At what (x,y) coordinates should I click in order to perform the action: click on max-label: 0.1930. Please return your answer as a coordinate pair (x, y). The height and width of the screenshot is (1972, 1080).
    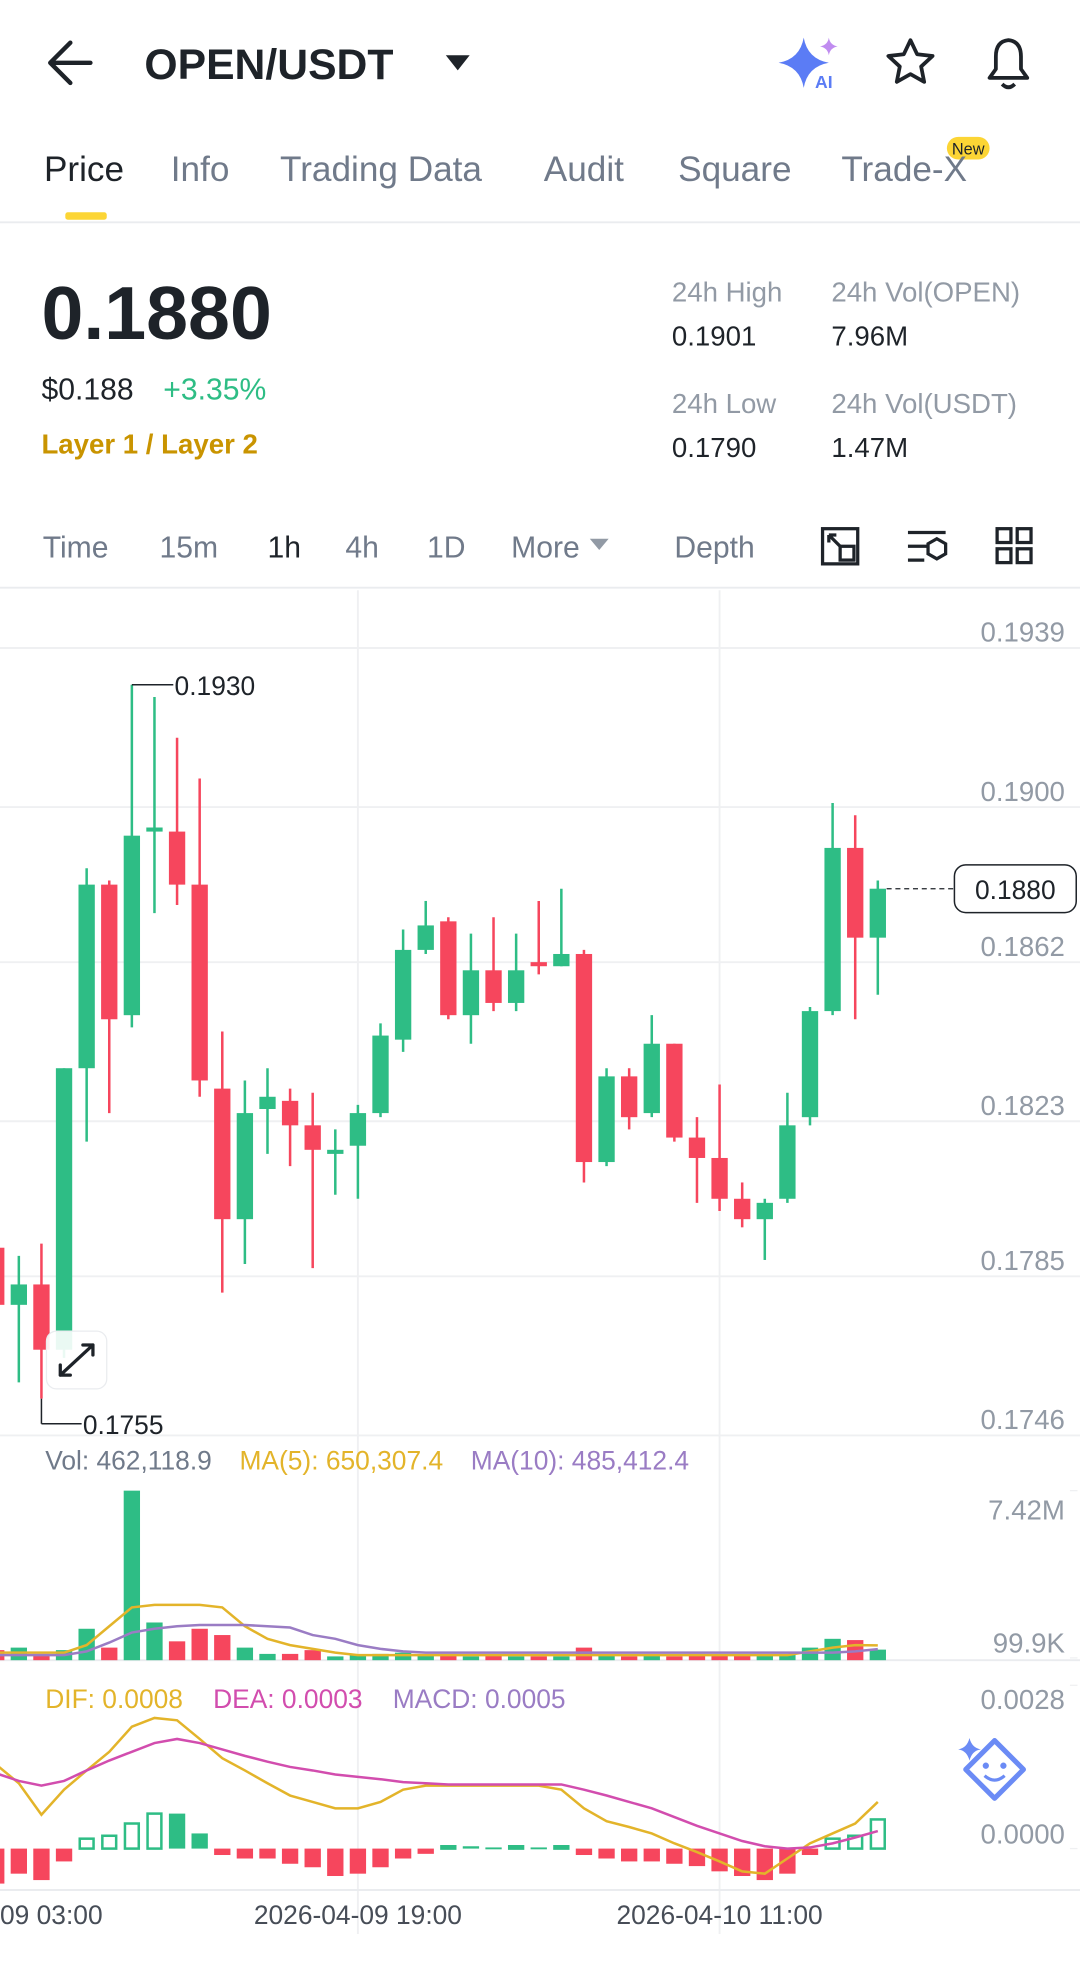
    Looking at the image, I should click on (215, 686).